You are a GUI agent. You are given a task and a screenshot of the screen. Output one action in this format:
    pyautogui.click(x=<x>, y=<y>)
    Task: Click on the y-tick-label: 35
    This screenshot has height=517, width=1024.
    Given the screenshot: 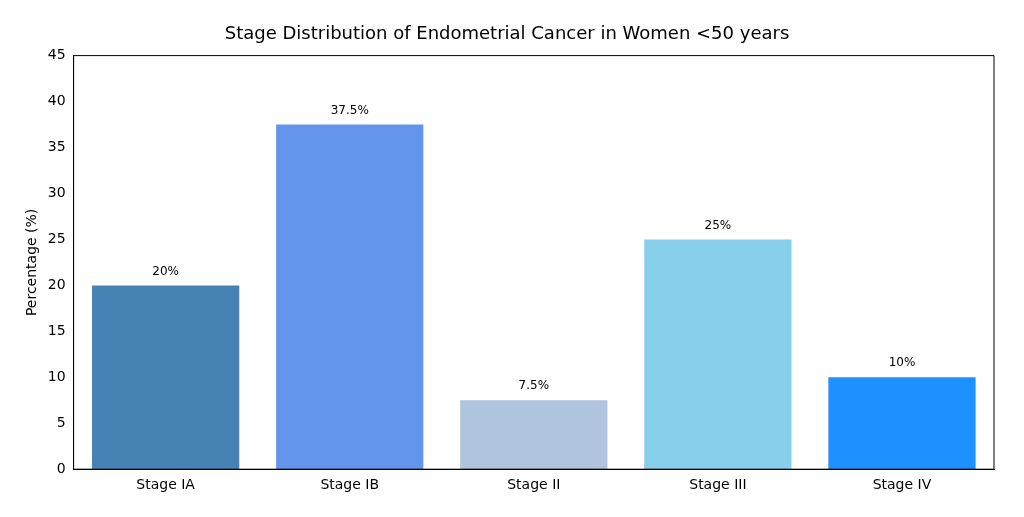 What is the action you would take?
    pyautogui.click(x=56, y=146)
    